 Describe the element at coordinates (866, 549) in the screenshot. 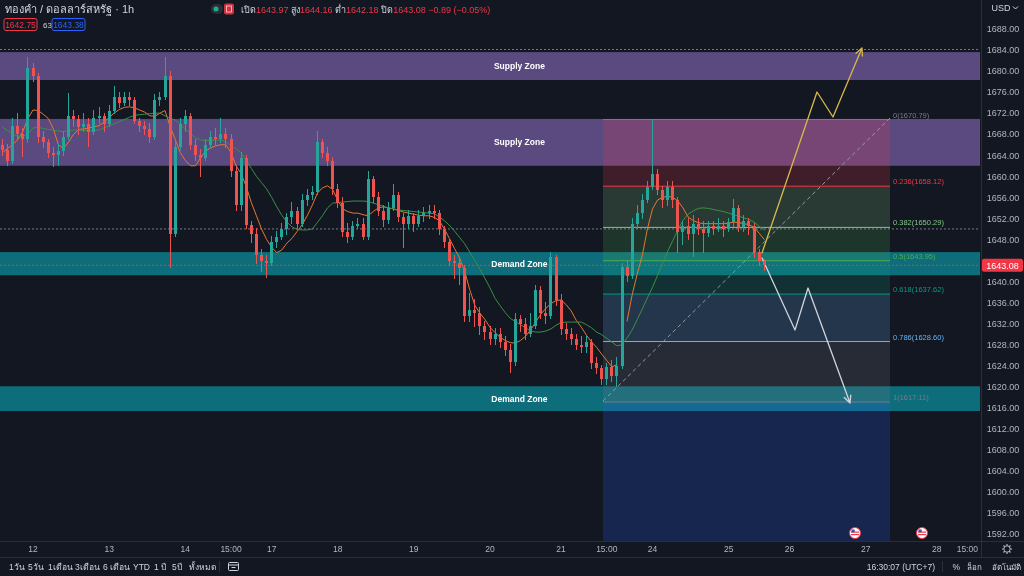

I see `x-tick-label: 27` at that location.